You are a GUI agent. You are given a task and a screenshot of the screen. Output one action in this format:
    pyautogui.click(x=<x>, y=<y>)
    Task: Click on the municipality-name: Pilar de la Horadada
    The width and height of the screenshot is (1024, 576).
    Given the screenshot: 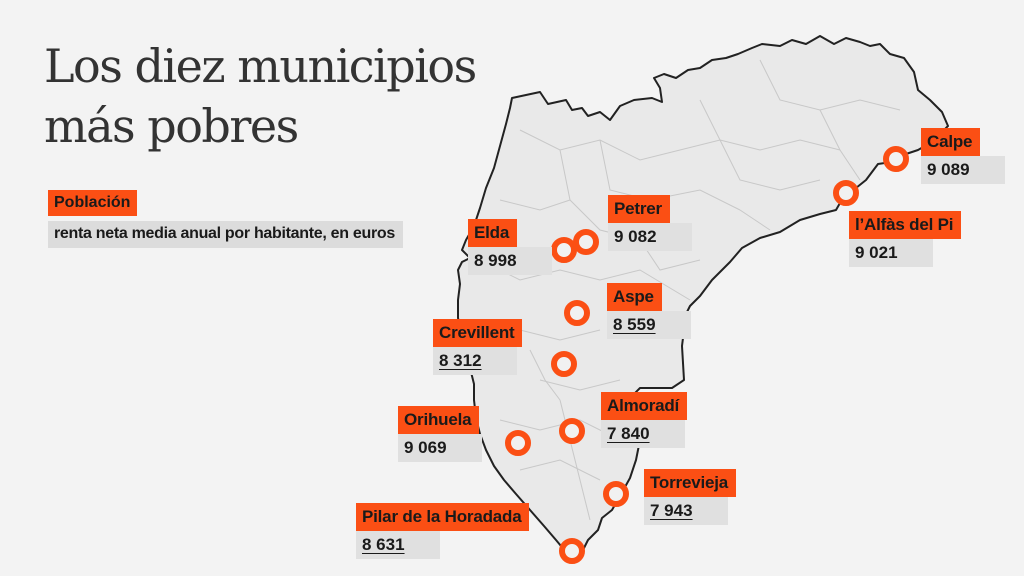 What is the action you would take?
    pyautogui.click(x=443, y=517)
    